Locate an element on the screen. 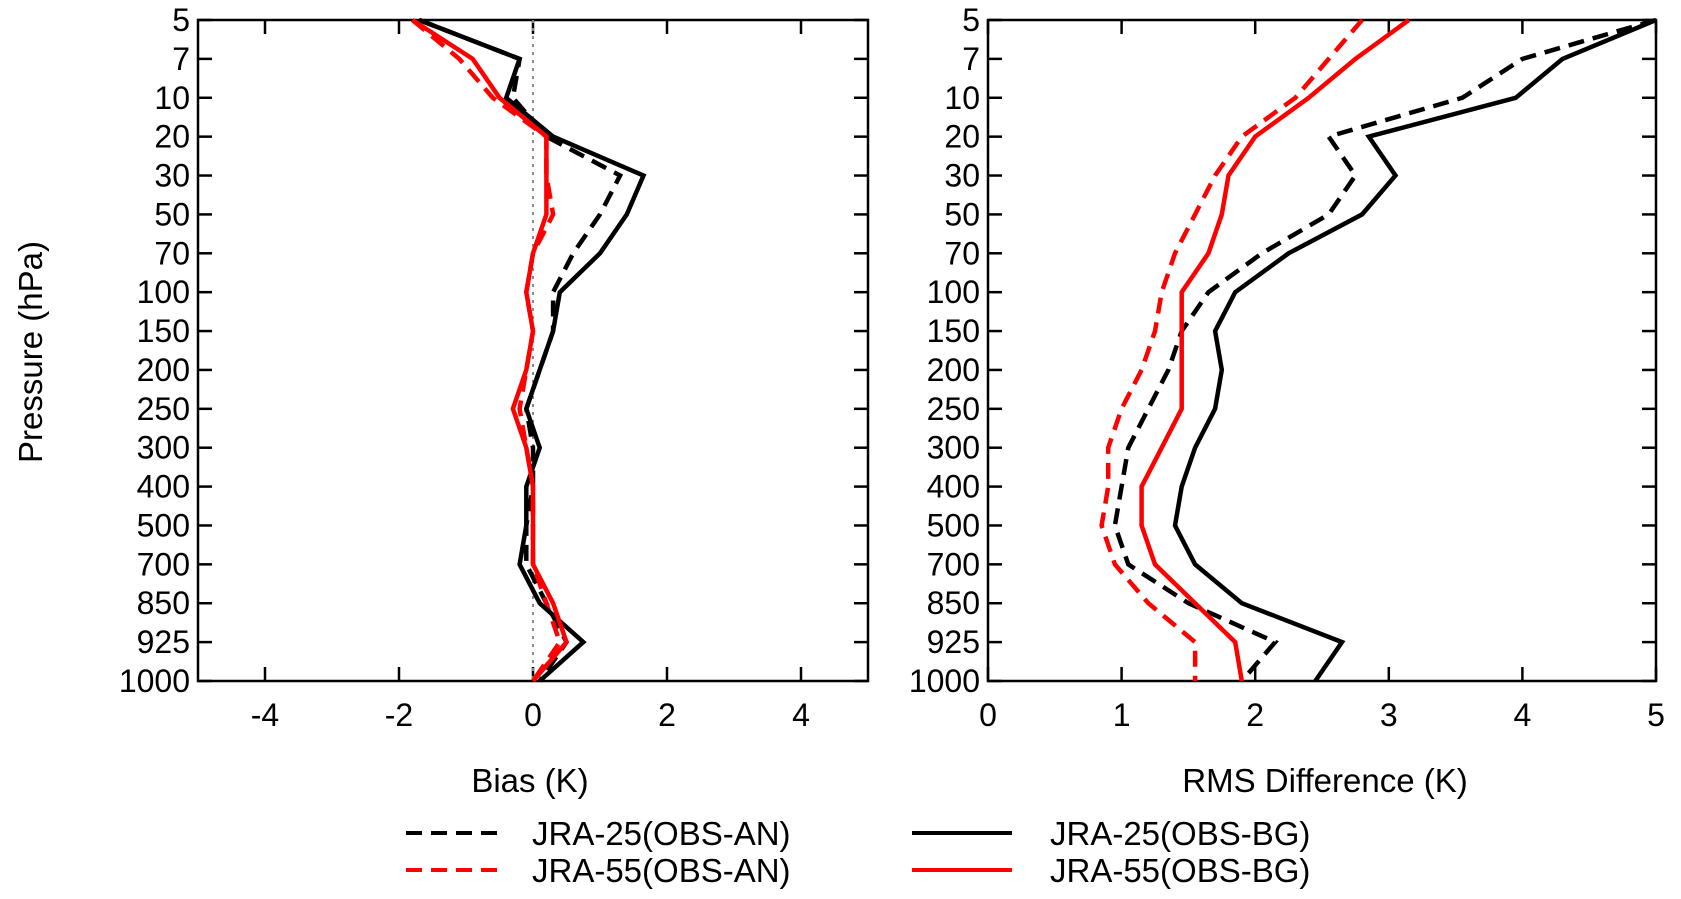 Image resolution: width=1681 pixels, height=899 pixels. rms-y-tick-label: 30 is located at coordinates (962, 176).